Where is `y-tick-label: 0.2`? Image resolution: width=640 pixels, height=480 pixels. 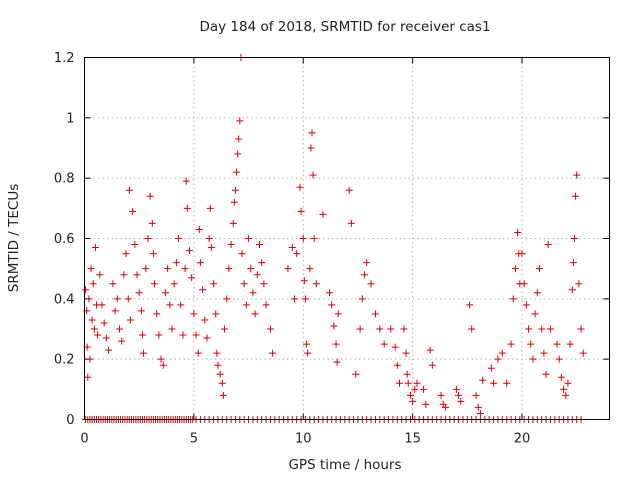 y-tick-label: 0.2 is located at coordinates (64, 360).